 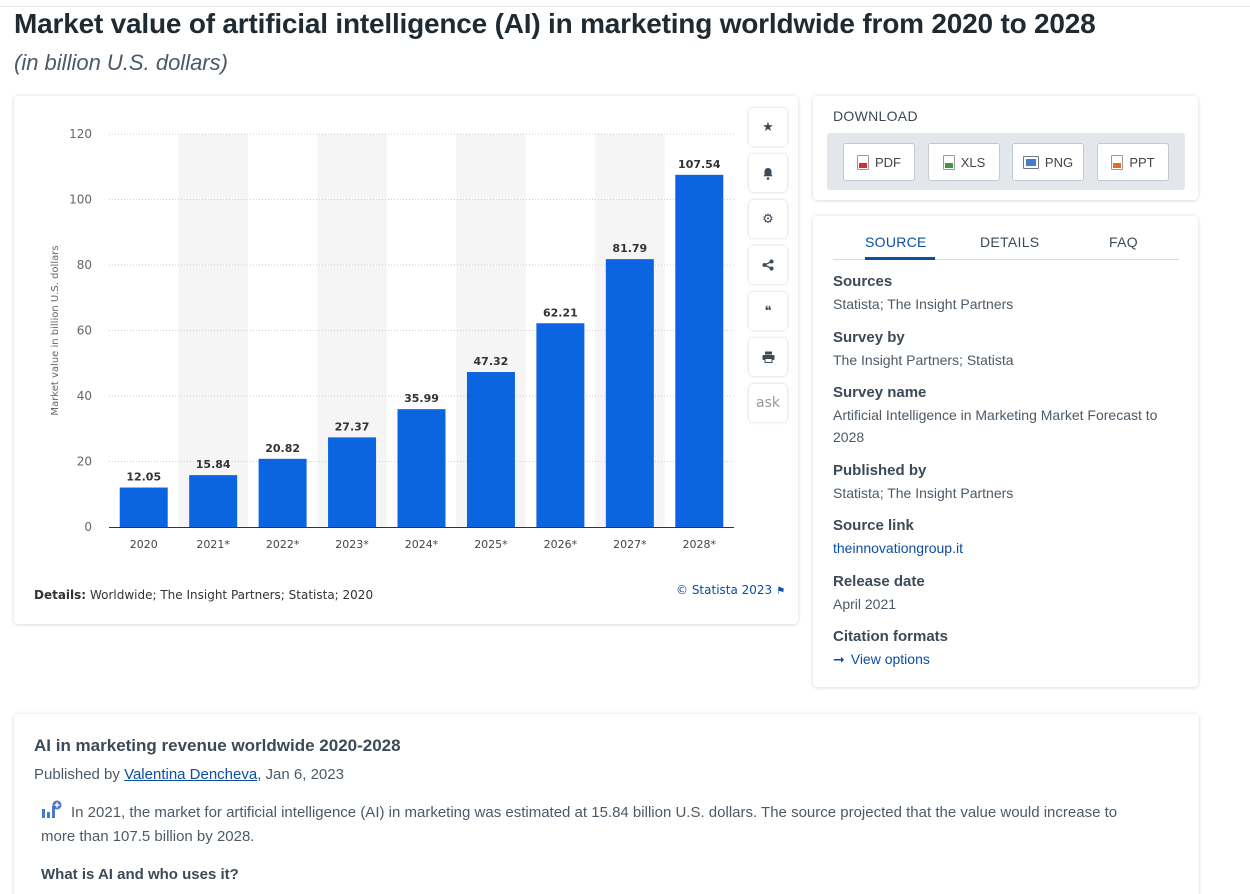 I want to click on top-divider, so click(x=625, y=6).